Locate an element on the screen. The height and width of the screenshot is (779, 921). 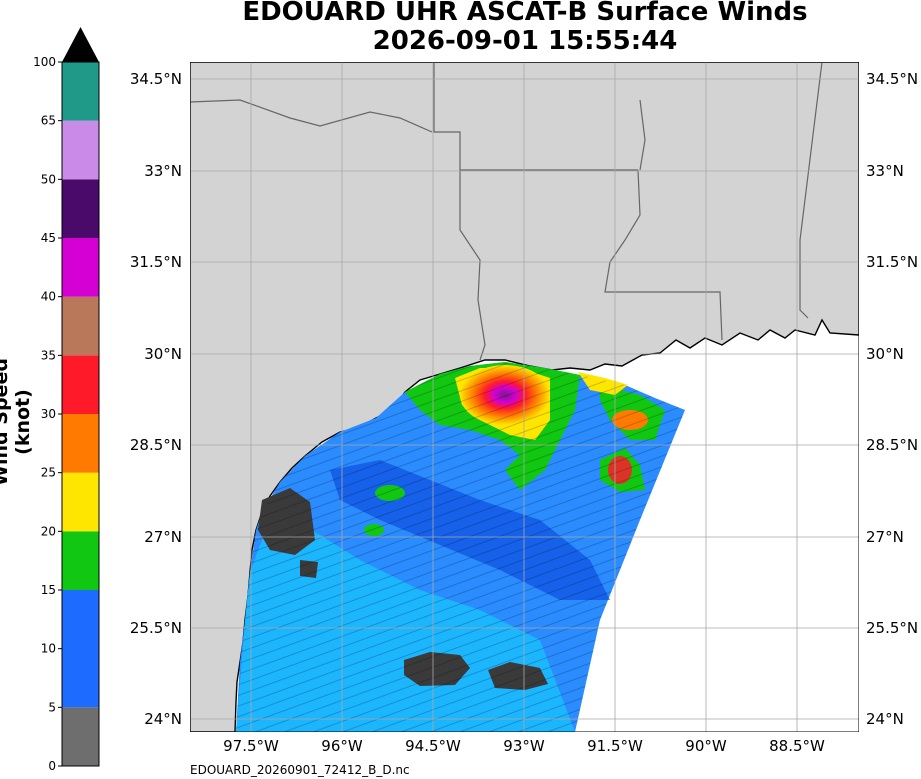
longitude-label: 93°W is located at coordinates (524, 746).